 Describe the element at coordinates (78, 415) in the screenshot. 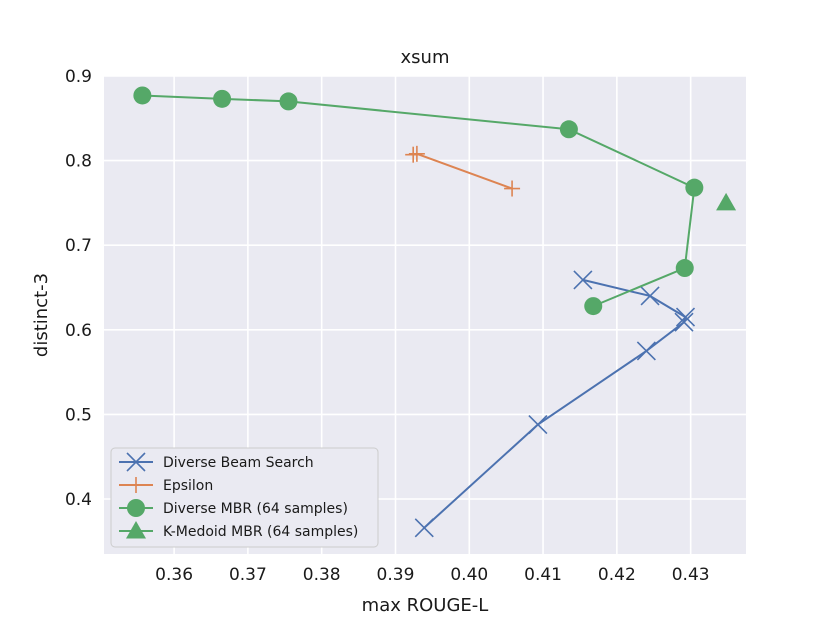

I see `y-tick-label: 0.5` at that location.